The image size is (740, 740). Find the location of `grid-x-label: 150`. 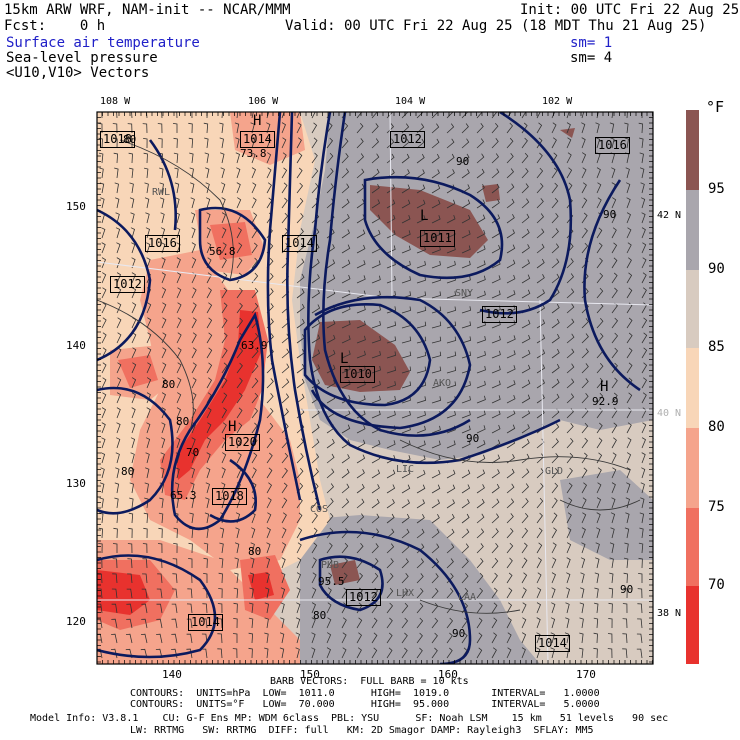

grid-x-label: 150 is located at coordinates (310, 674).